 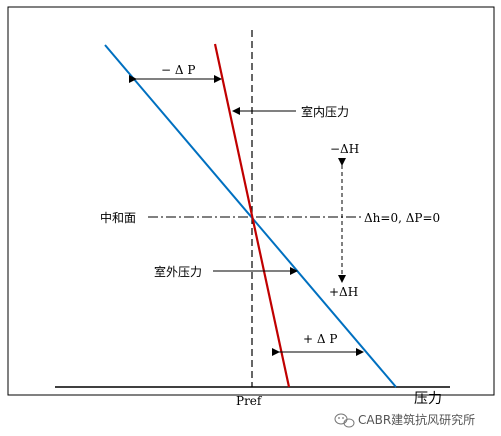 I want to click on minus-delta-h-label: −ΔH, so click(x=344, y=149).